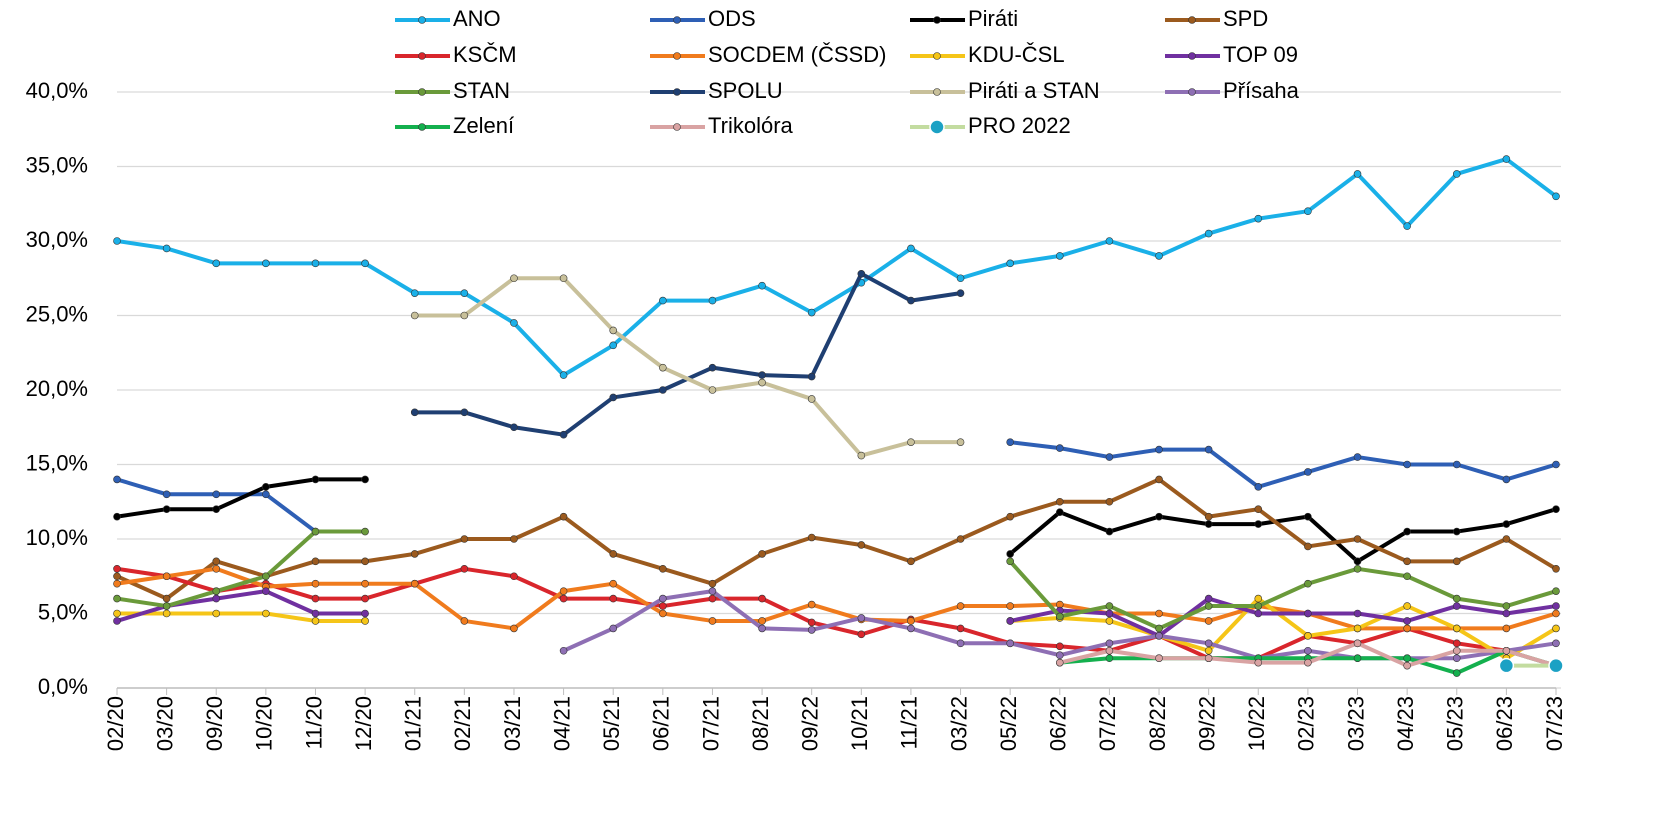 The height and width of the screenshot is (824, 1663). I want to click on x-tick-label: 11/21, so click(909, 722).